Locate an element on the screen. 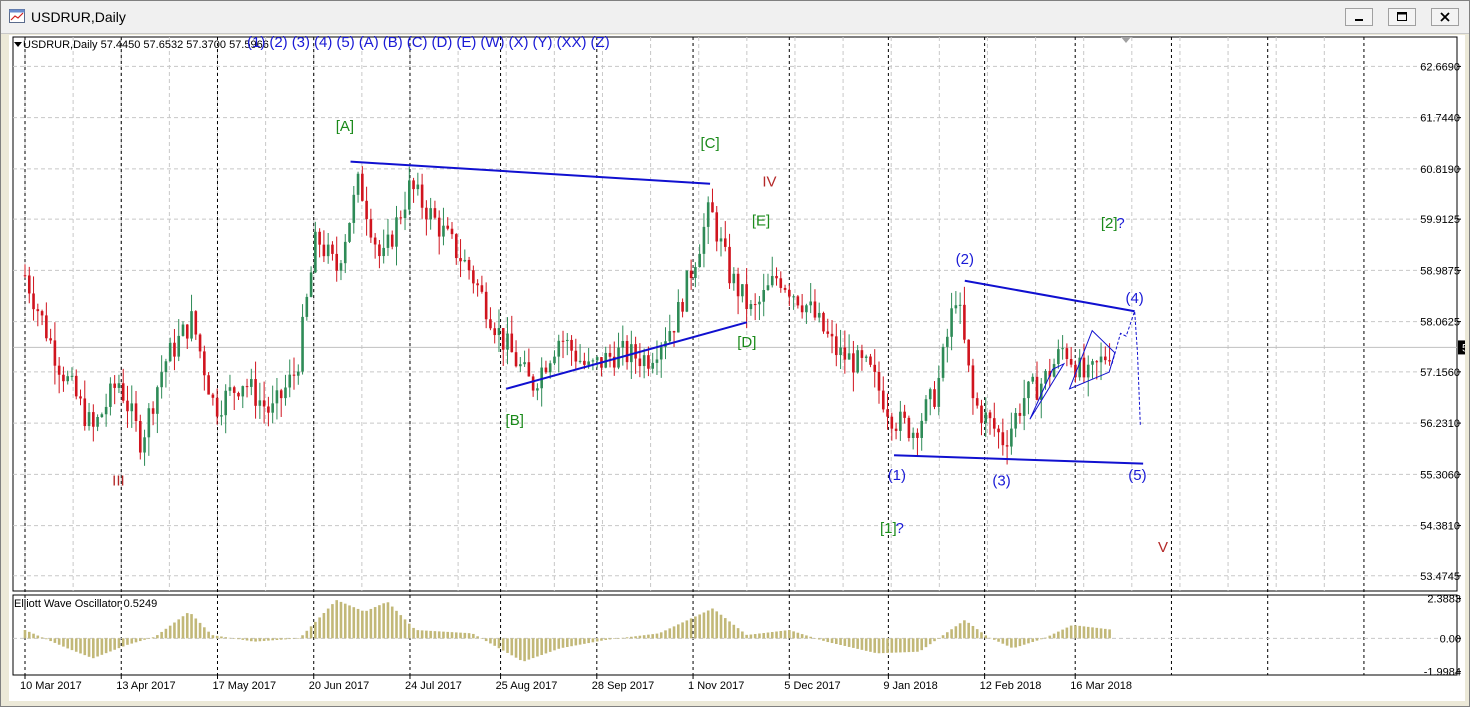 Image resolution: width=1470 pixels, height=707 pixels. wave-menu-item: (3) is located at coordinates (301, 42).